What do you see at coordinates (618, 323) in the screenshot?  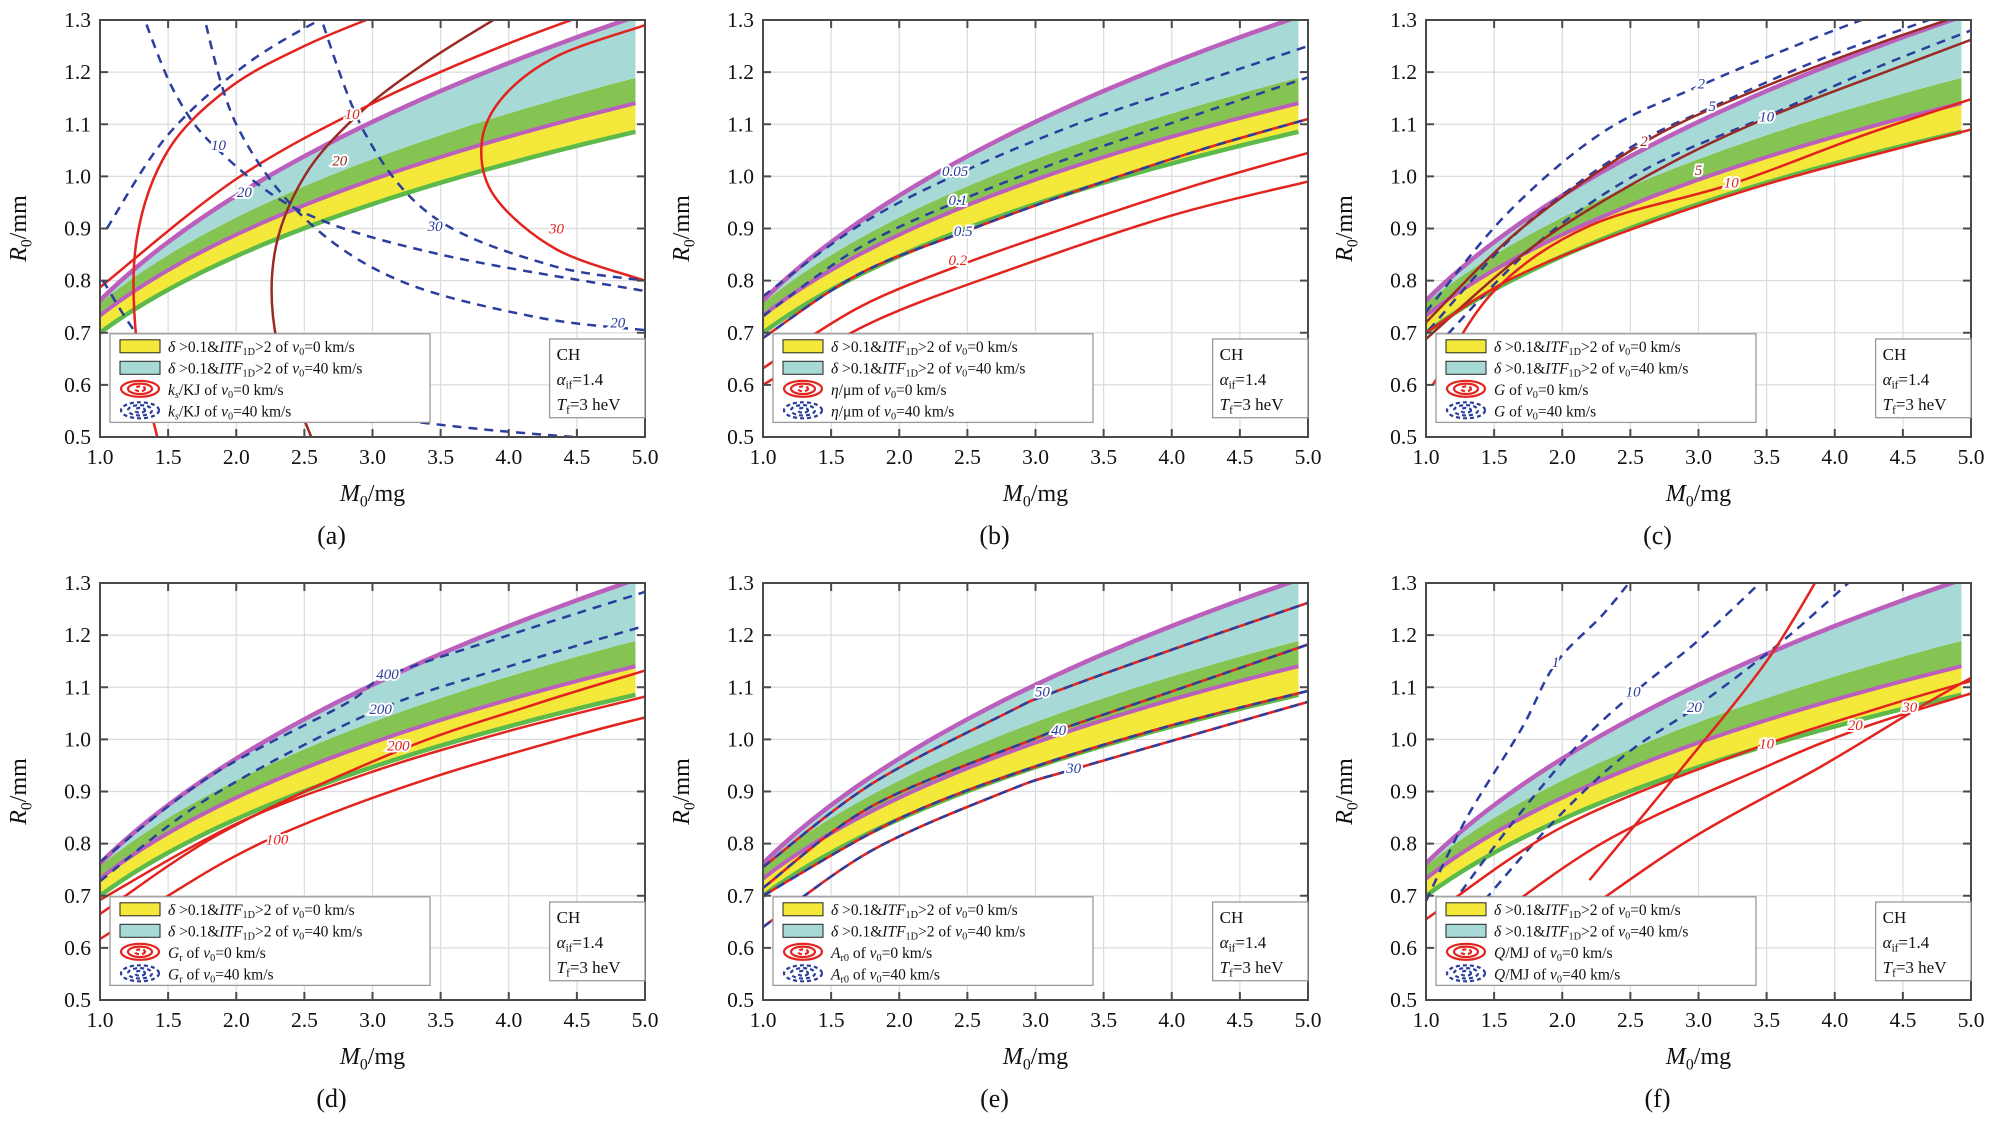 I see `svg-text: 20` at bounding box center [618, 323].